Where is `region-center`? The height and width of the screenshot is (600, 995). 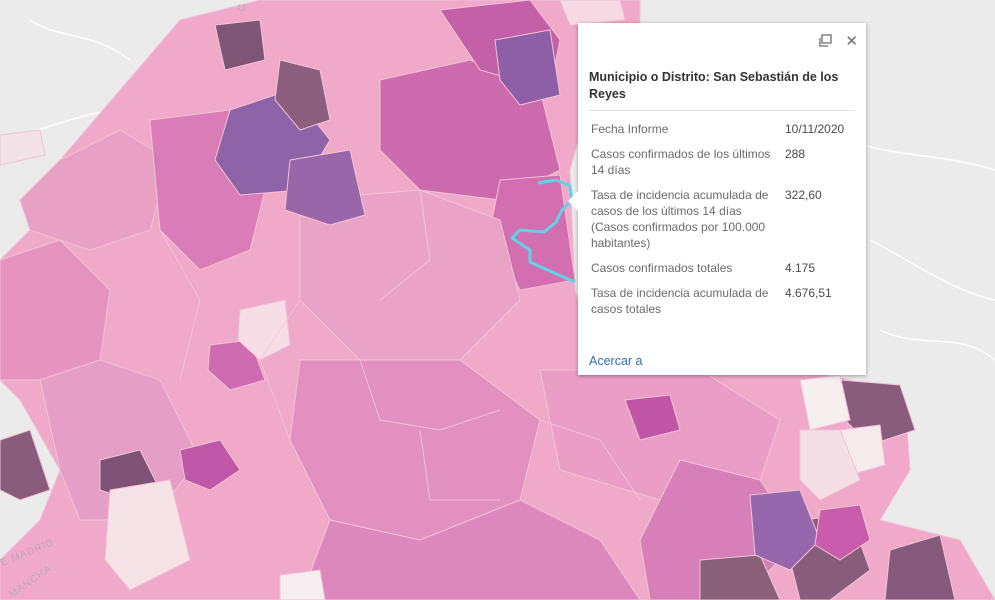
region-center is located at coordinates (410, 275).